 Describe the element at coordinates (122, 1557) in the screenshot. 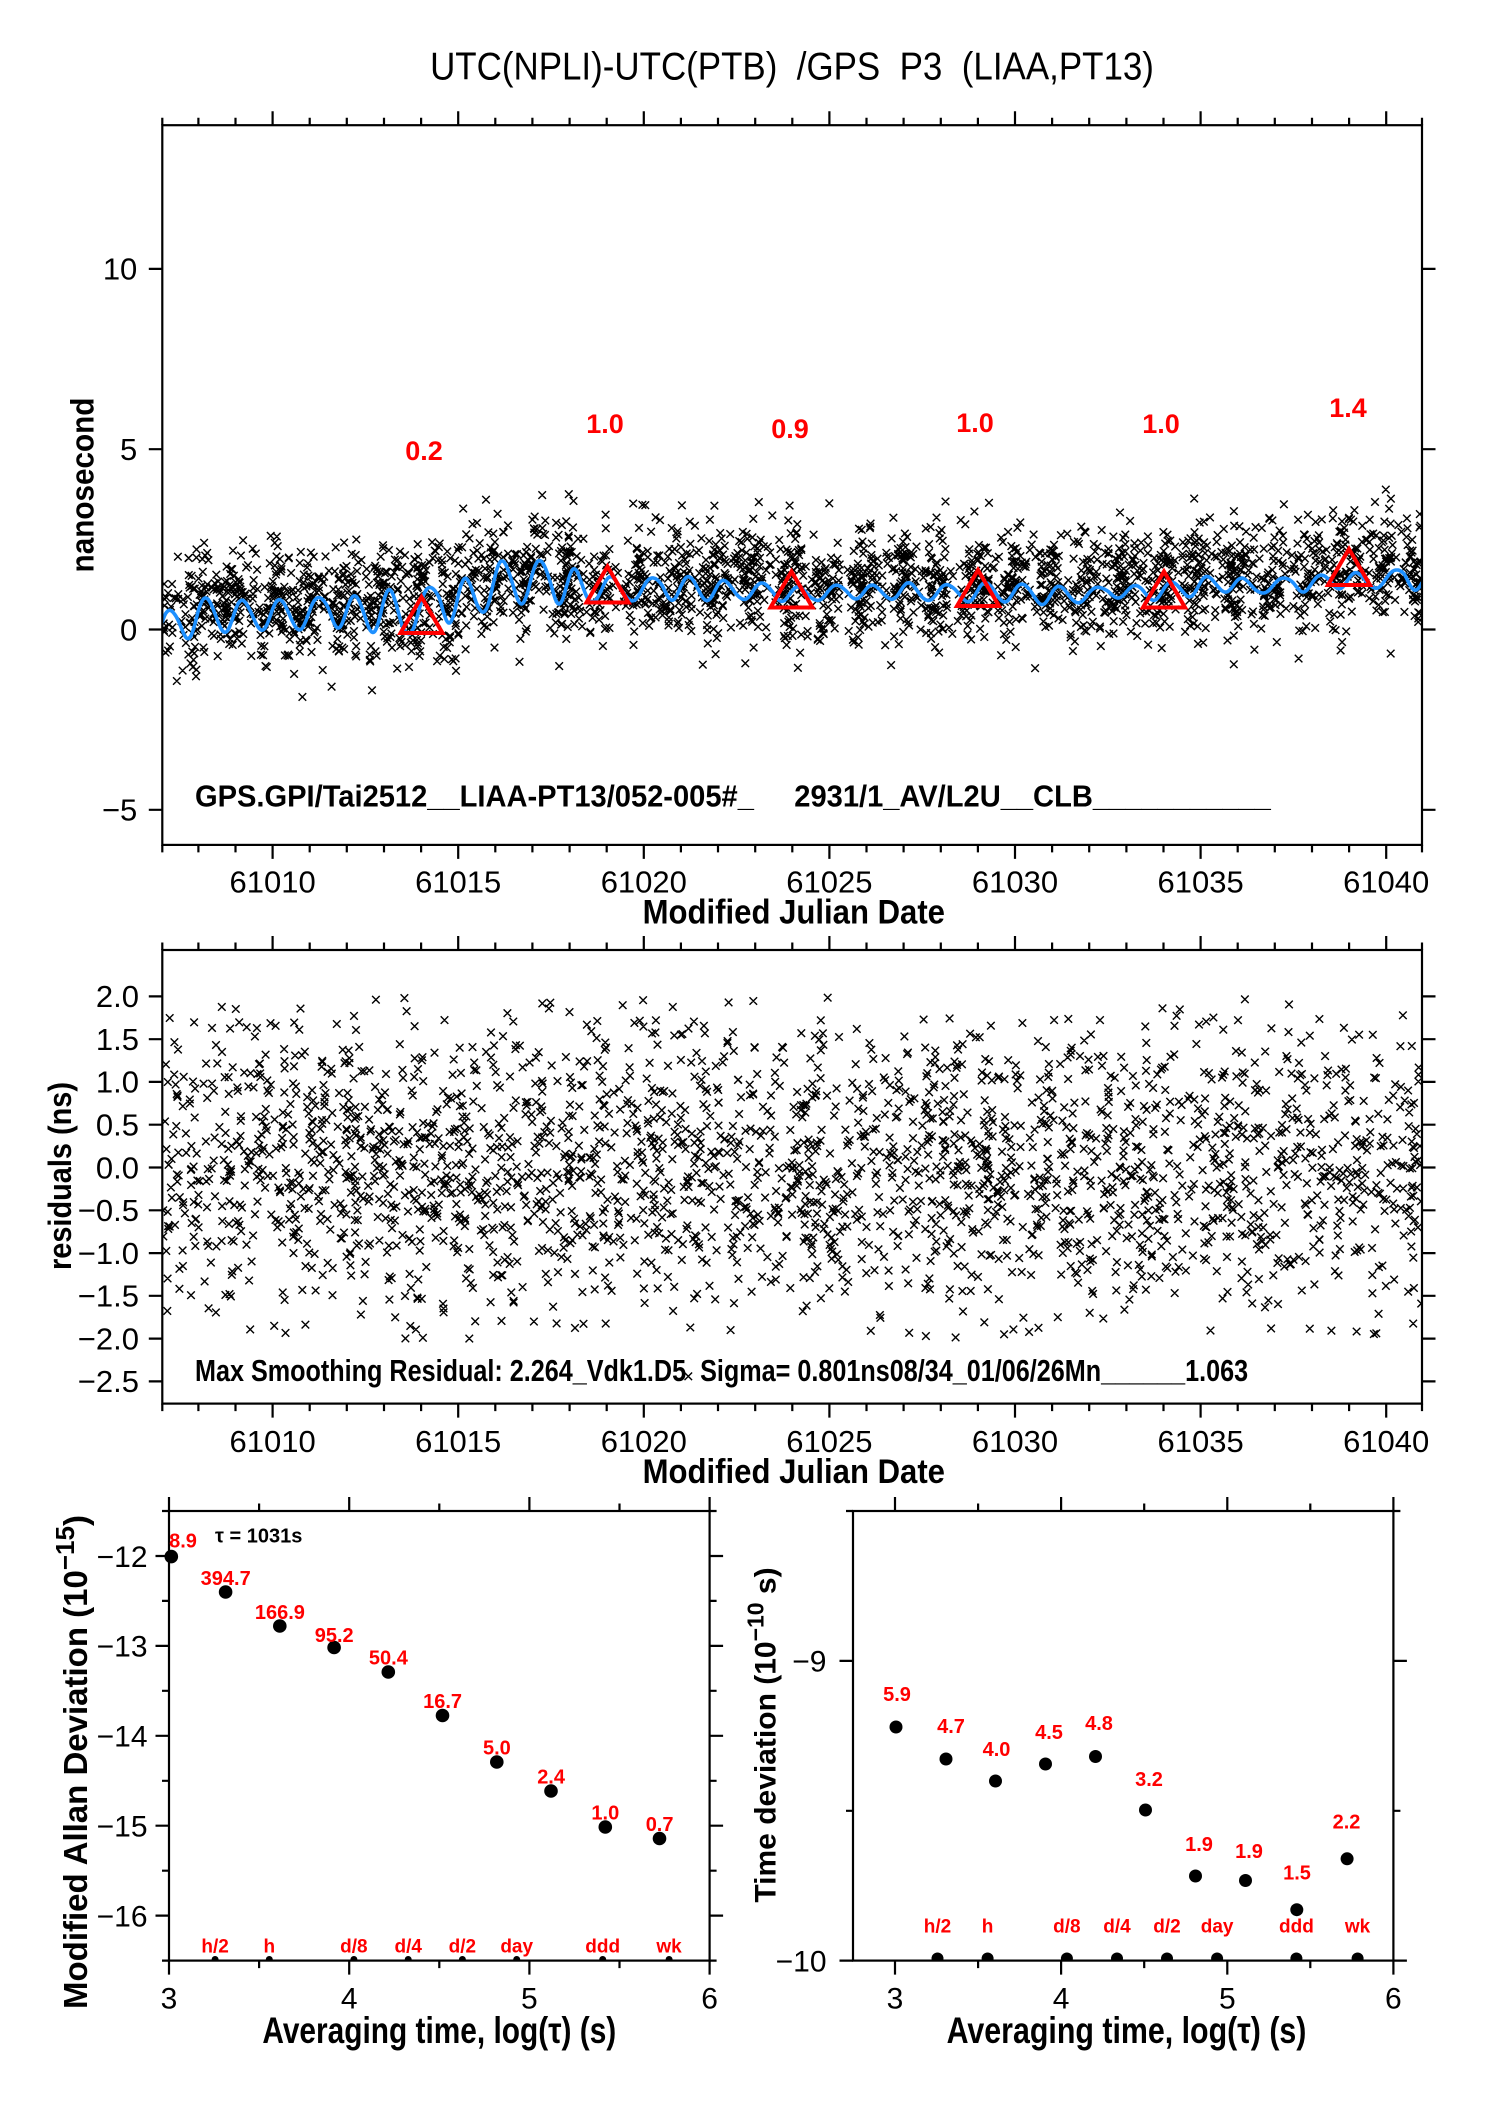

I see `svg-text: −12` at that location.